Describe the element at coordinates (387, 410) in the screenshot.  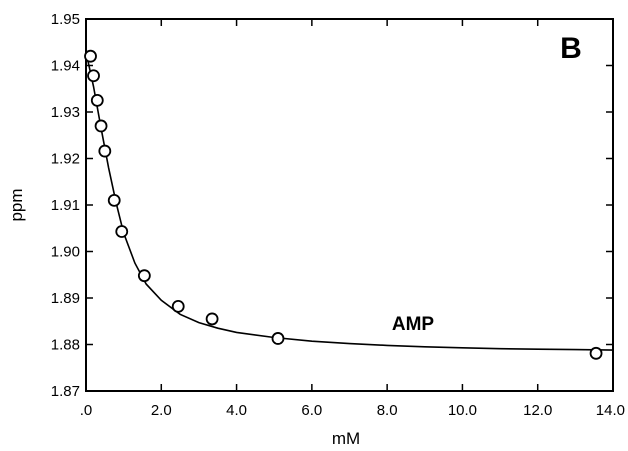
I see `x-tick-label: 8.0` at that location.